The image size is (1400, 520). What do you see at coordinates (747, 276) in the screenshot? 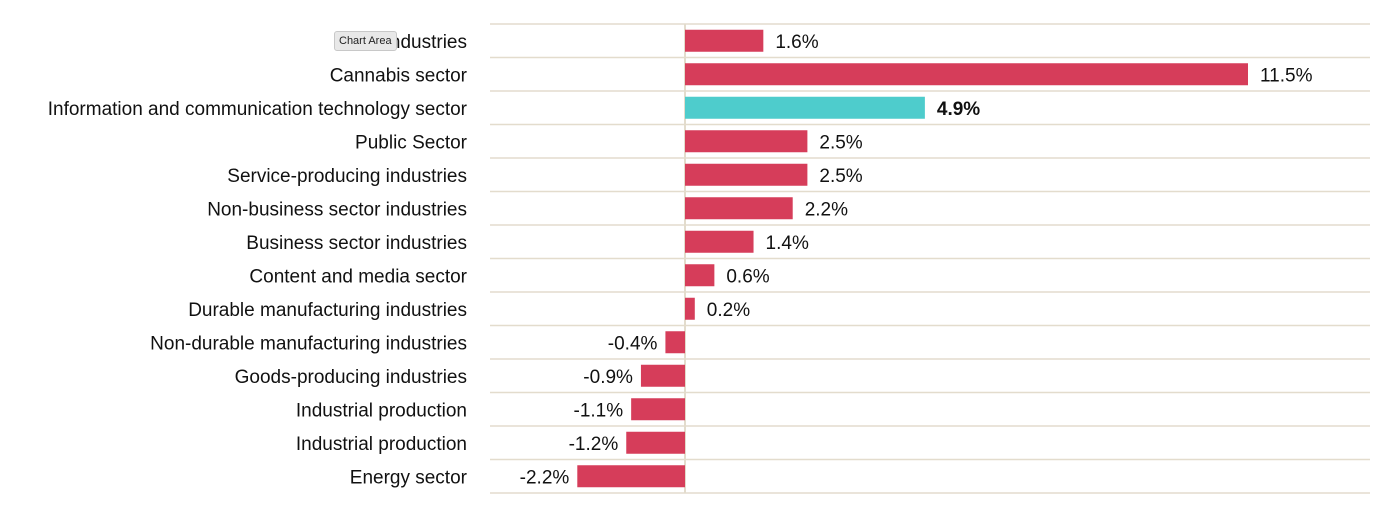
I see `value-label: 0.6%` at bounding box center [747, 276].